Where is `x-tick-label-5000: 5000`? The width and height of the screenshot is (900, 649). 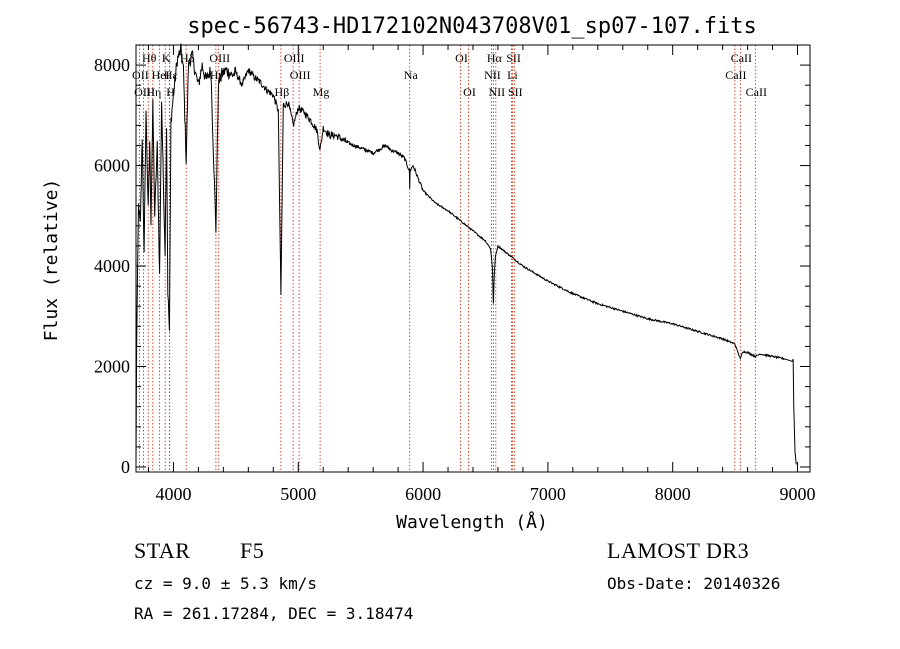 x-tick-label-5000: 5000 is located at coordinates (298, 494).